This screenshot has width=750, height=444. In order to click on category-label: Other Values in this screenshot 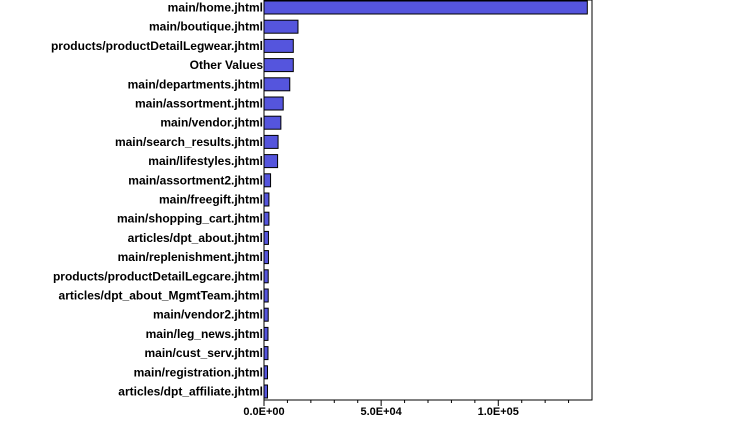, I will do `click(227, 65)`.